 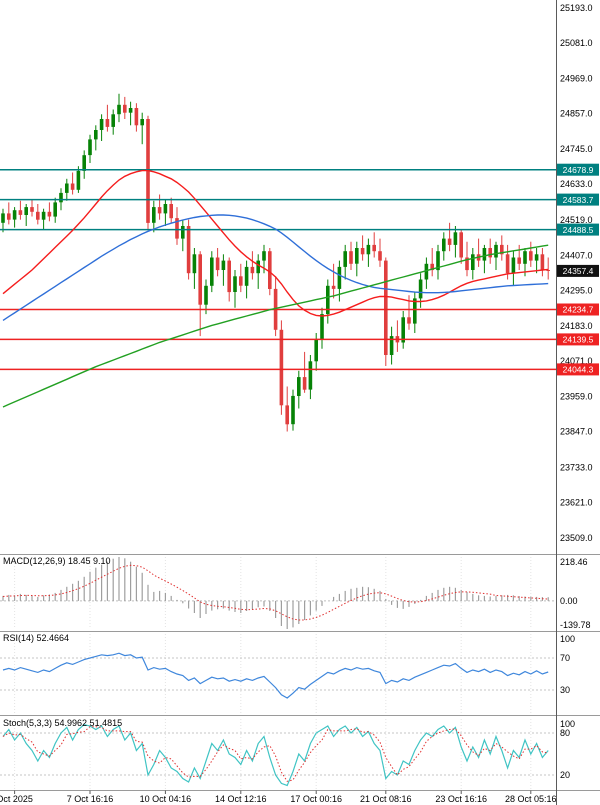 I want to click on price-axis-label: 25193.0, so click(x=576, y=8).